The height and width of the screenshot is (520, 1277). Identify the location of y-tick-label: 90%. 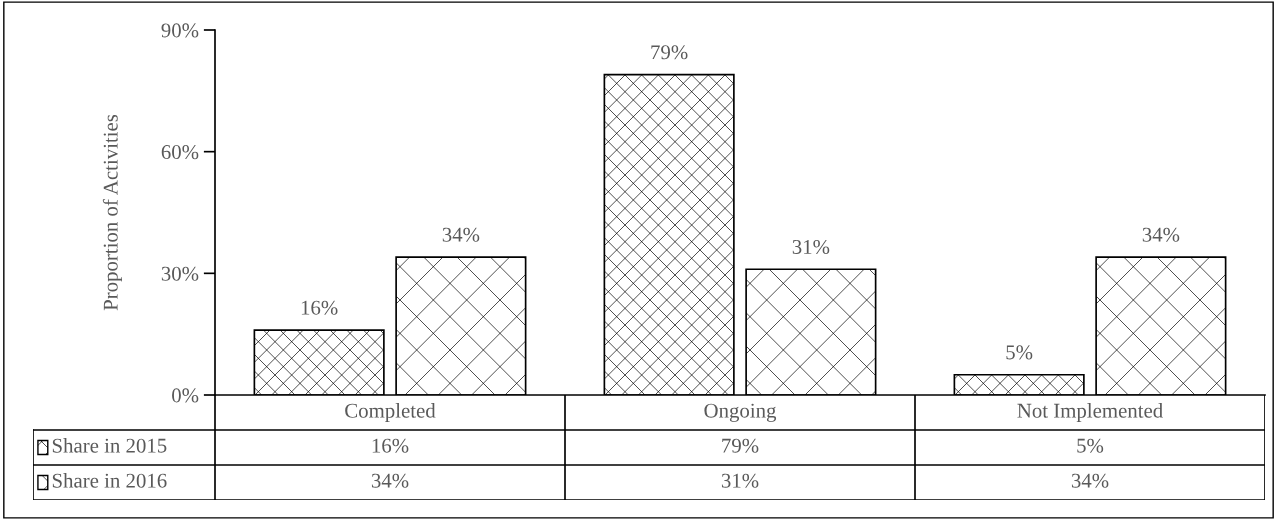
(180, 30).